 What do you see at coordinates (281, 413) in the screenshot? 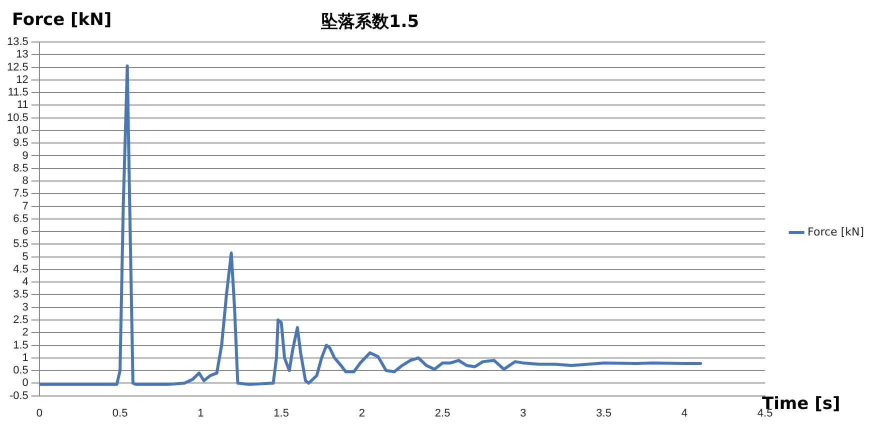
I see `x-tick-label: 1.5` at bounding box center [281, 413].